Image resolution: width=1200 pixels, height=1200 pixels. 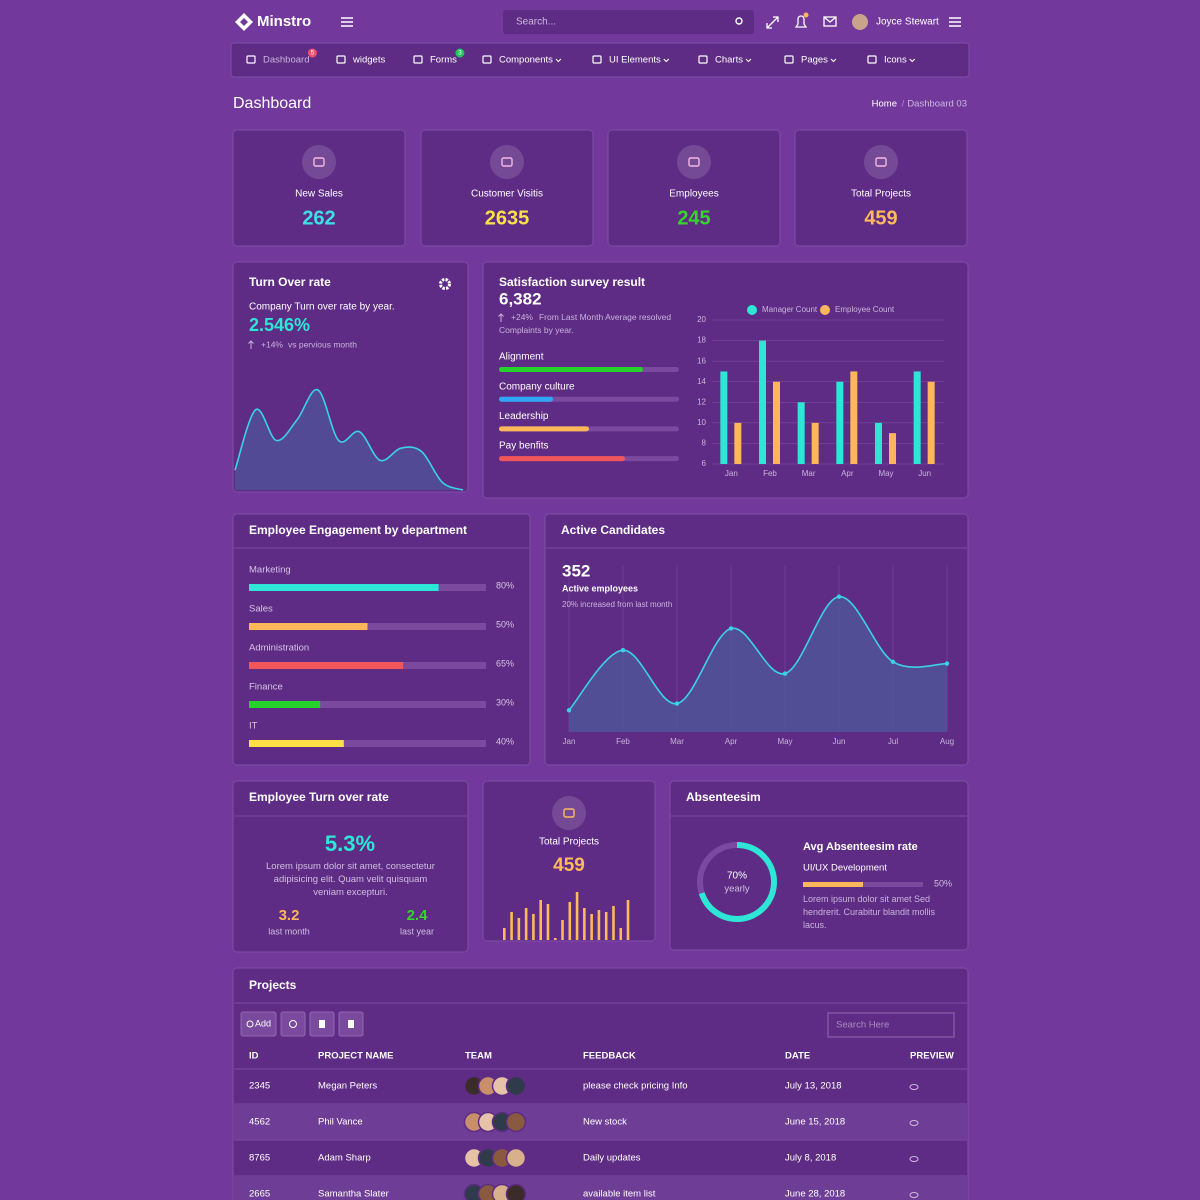 What do you see at coordinates (801, 21) in the screenshot?
I see `bell-icon` at bounding box center [801, 21].